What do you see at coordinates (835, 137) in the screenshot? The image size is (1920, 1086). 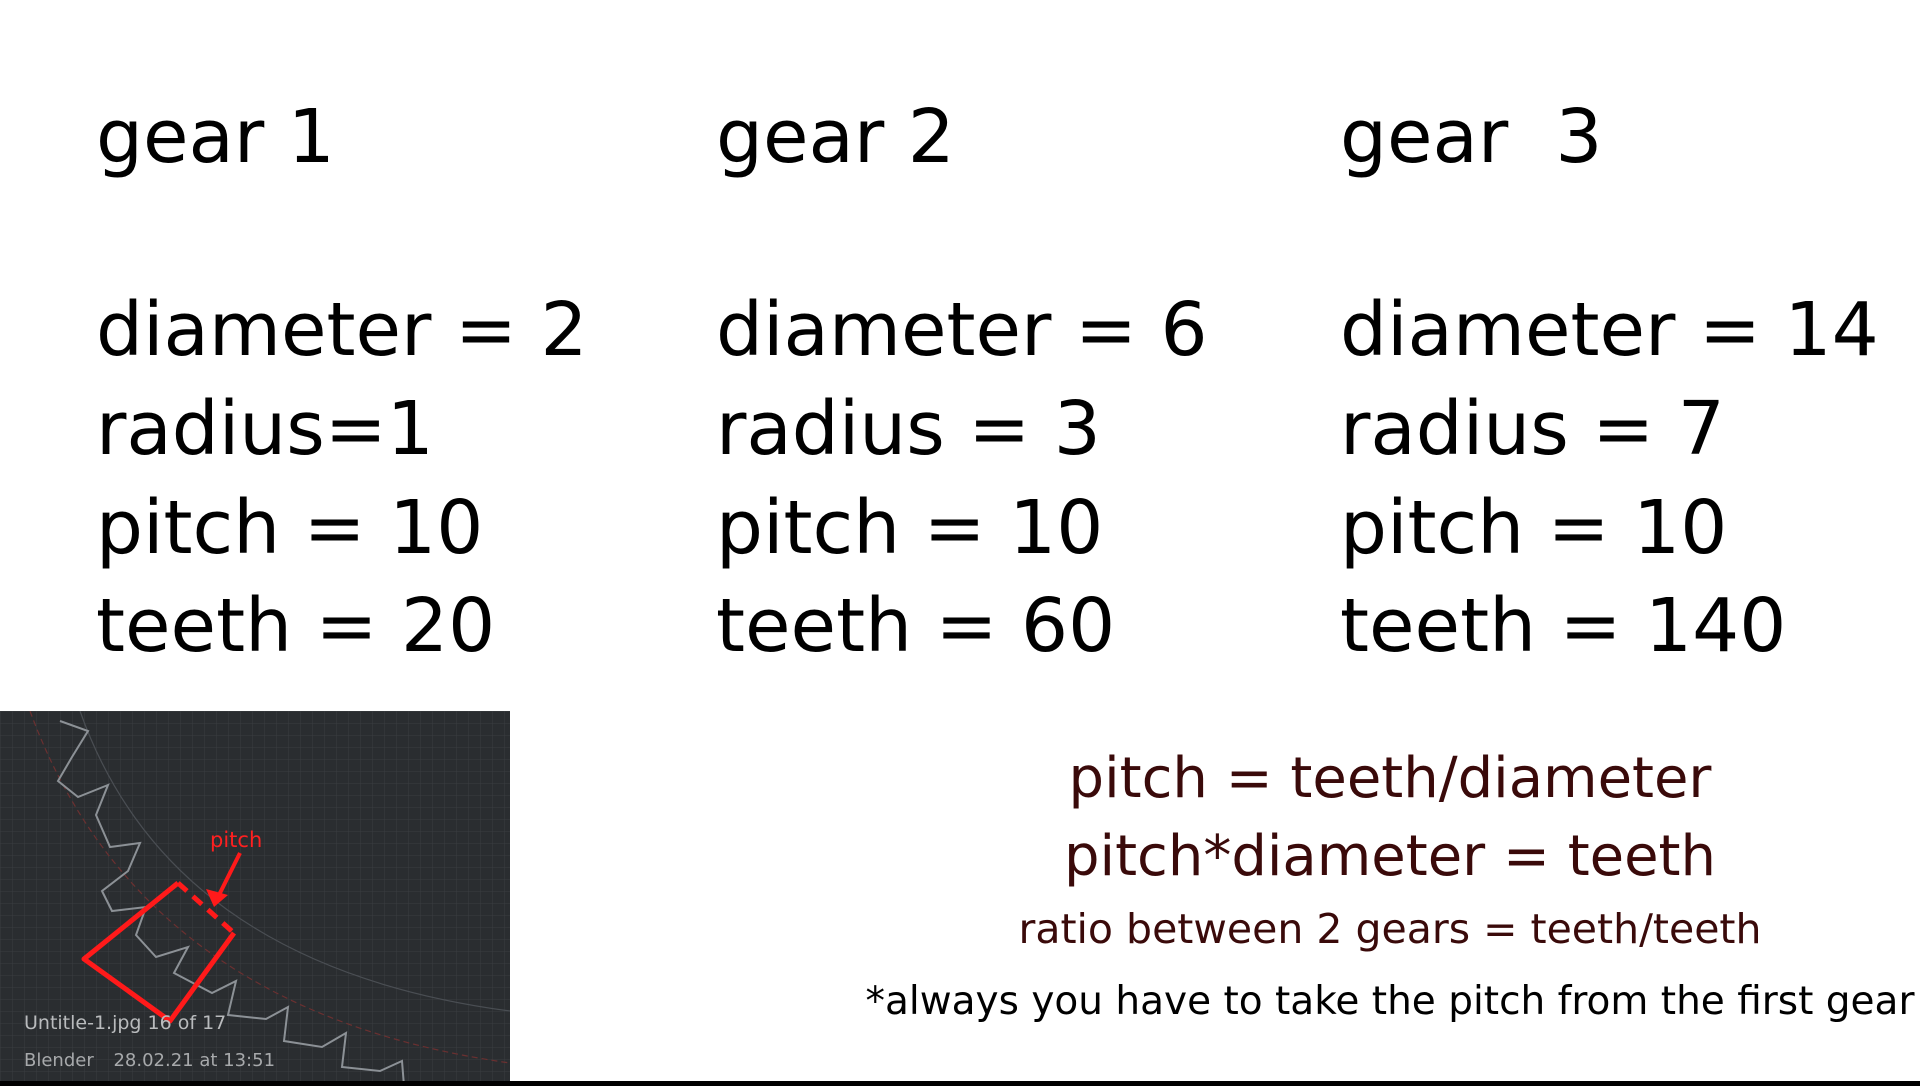 I see `gear-2-title: gear 2` at bounding box center [835, 137].